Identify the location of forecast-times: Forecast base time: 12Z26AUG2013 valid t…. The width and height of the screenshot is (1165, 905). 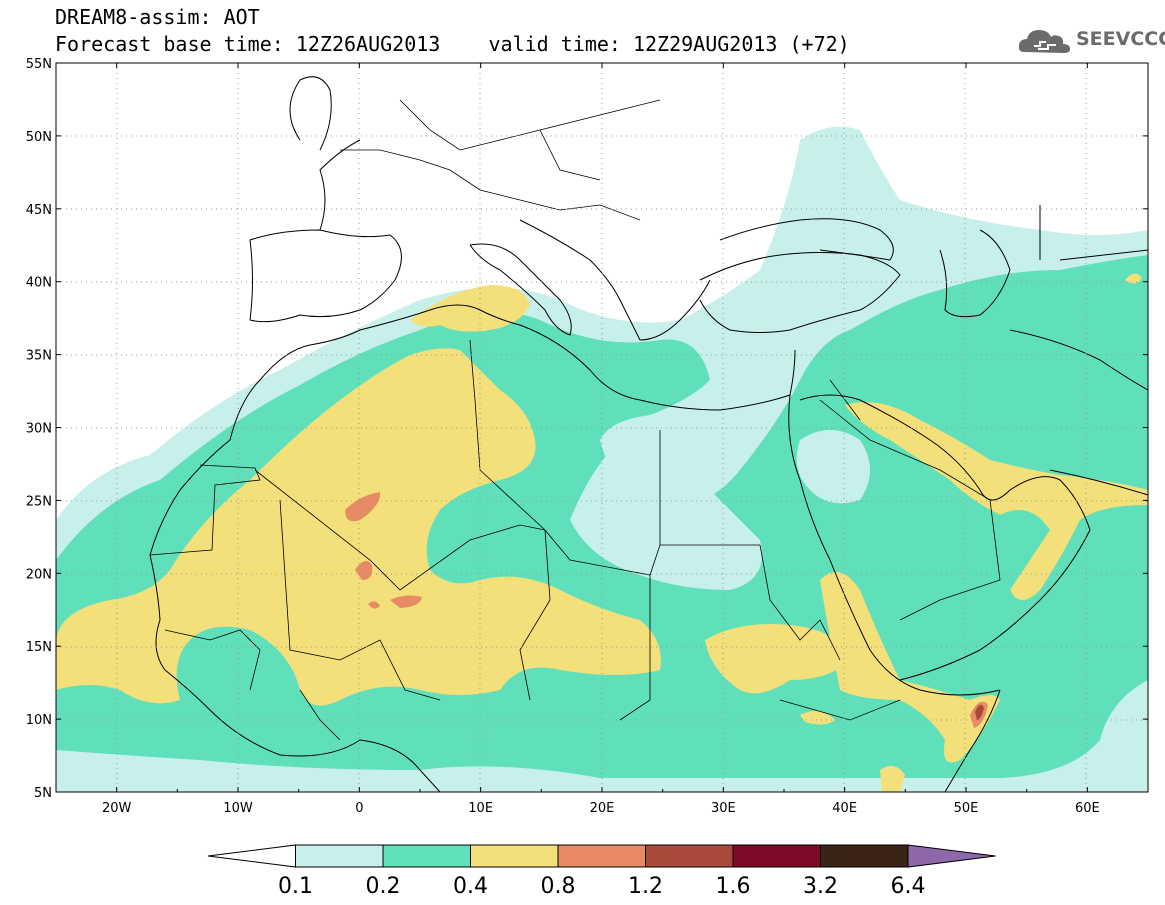
(452, 44).